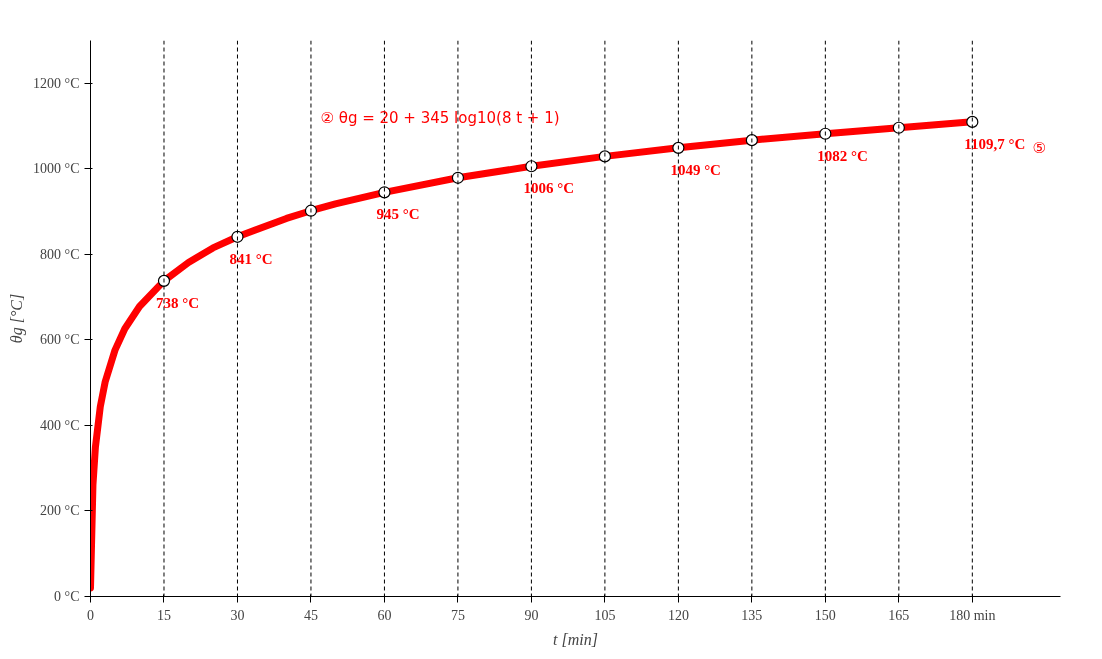 This screenshot has width=1102, height=659. What do you see at coordinates (17, 318) in the screenshot?
I see `y-axis-title: θg [°C]` at bounding box center [17, 318].